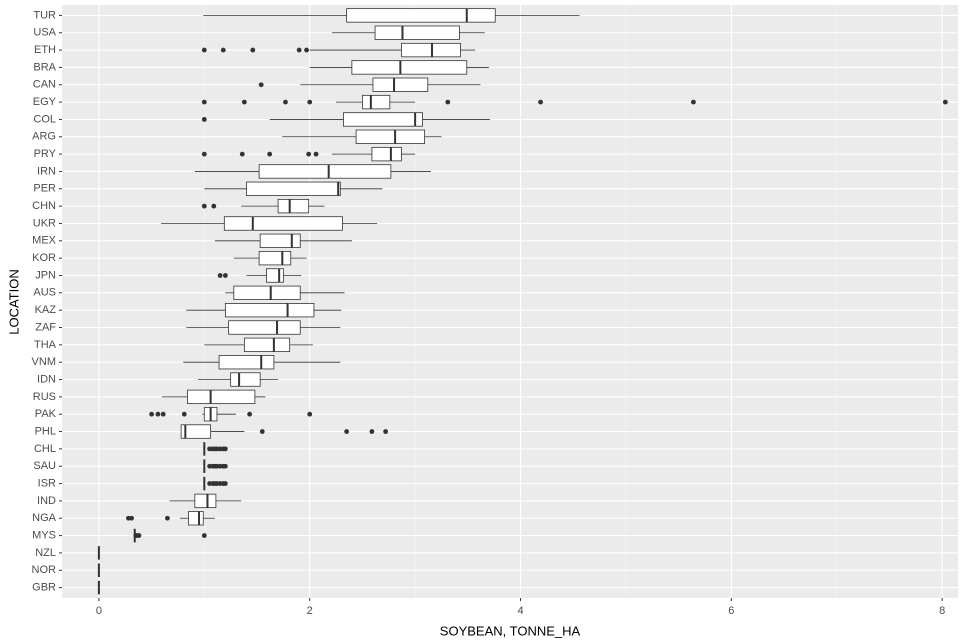 This screenshot has width=966, height=644. Describe the element at coordinates (47, 483) in the screenshot. I see `y-tick-label: ISR` at that location.